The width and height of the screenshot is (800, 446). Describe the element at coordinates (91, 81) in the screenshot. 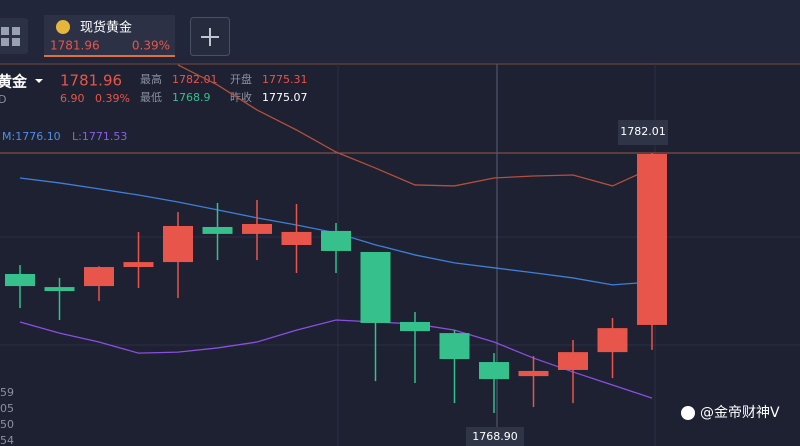

I see `quote-price: 1781.96` at that location.